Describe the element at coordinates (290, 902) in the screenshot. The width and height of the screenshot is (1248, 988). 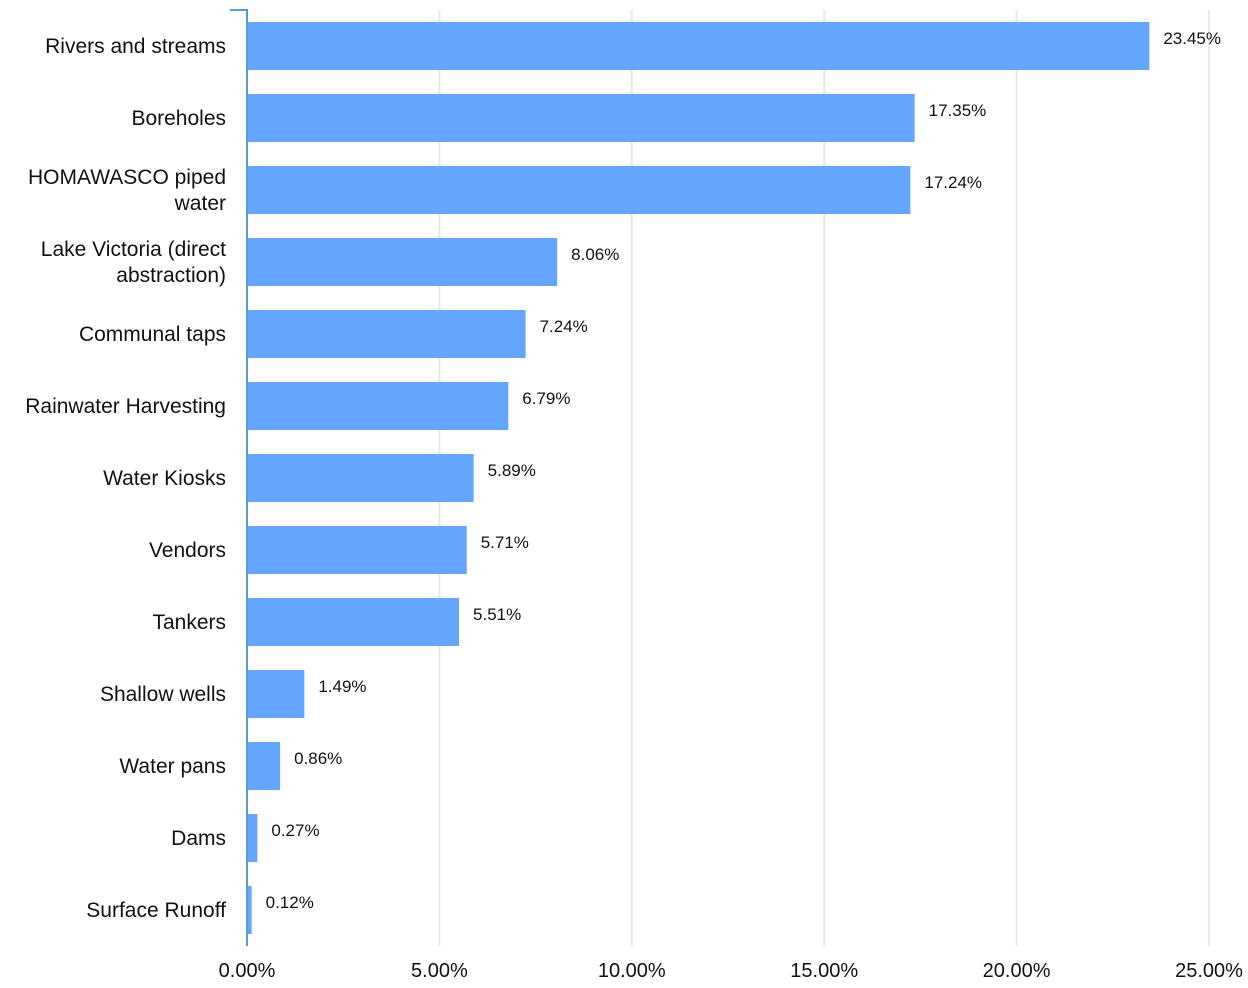
I see `value-label: 0.12%` at that location.